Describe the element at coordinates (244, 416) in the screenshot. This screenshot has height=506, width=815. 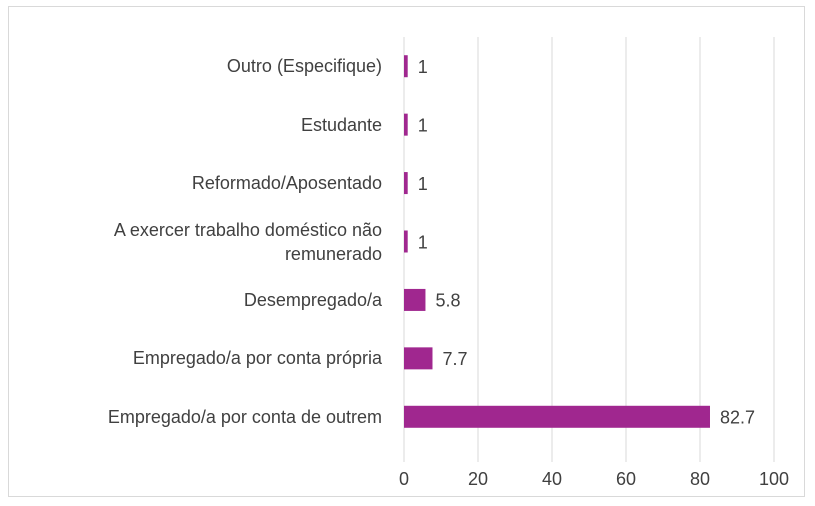
I see `y-tick-label: Empregado/a por conta de outrem` at that location.